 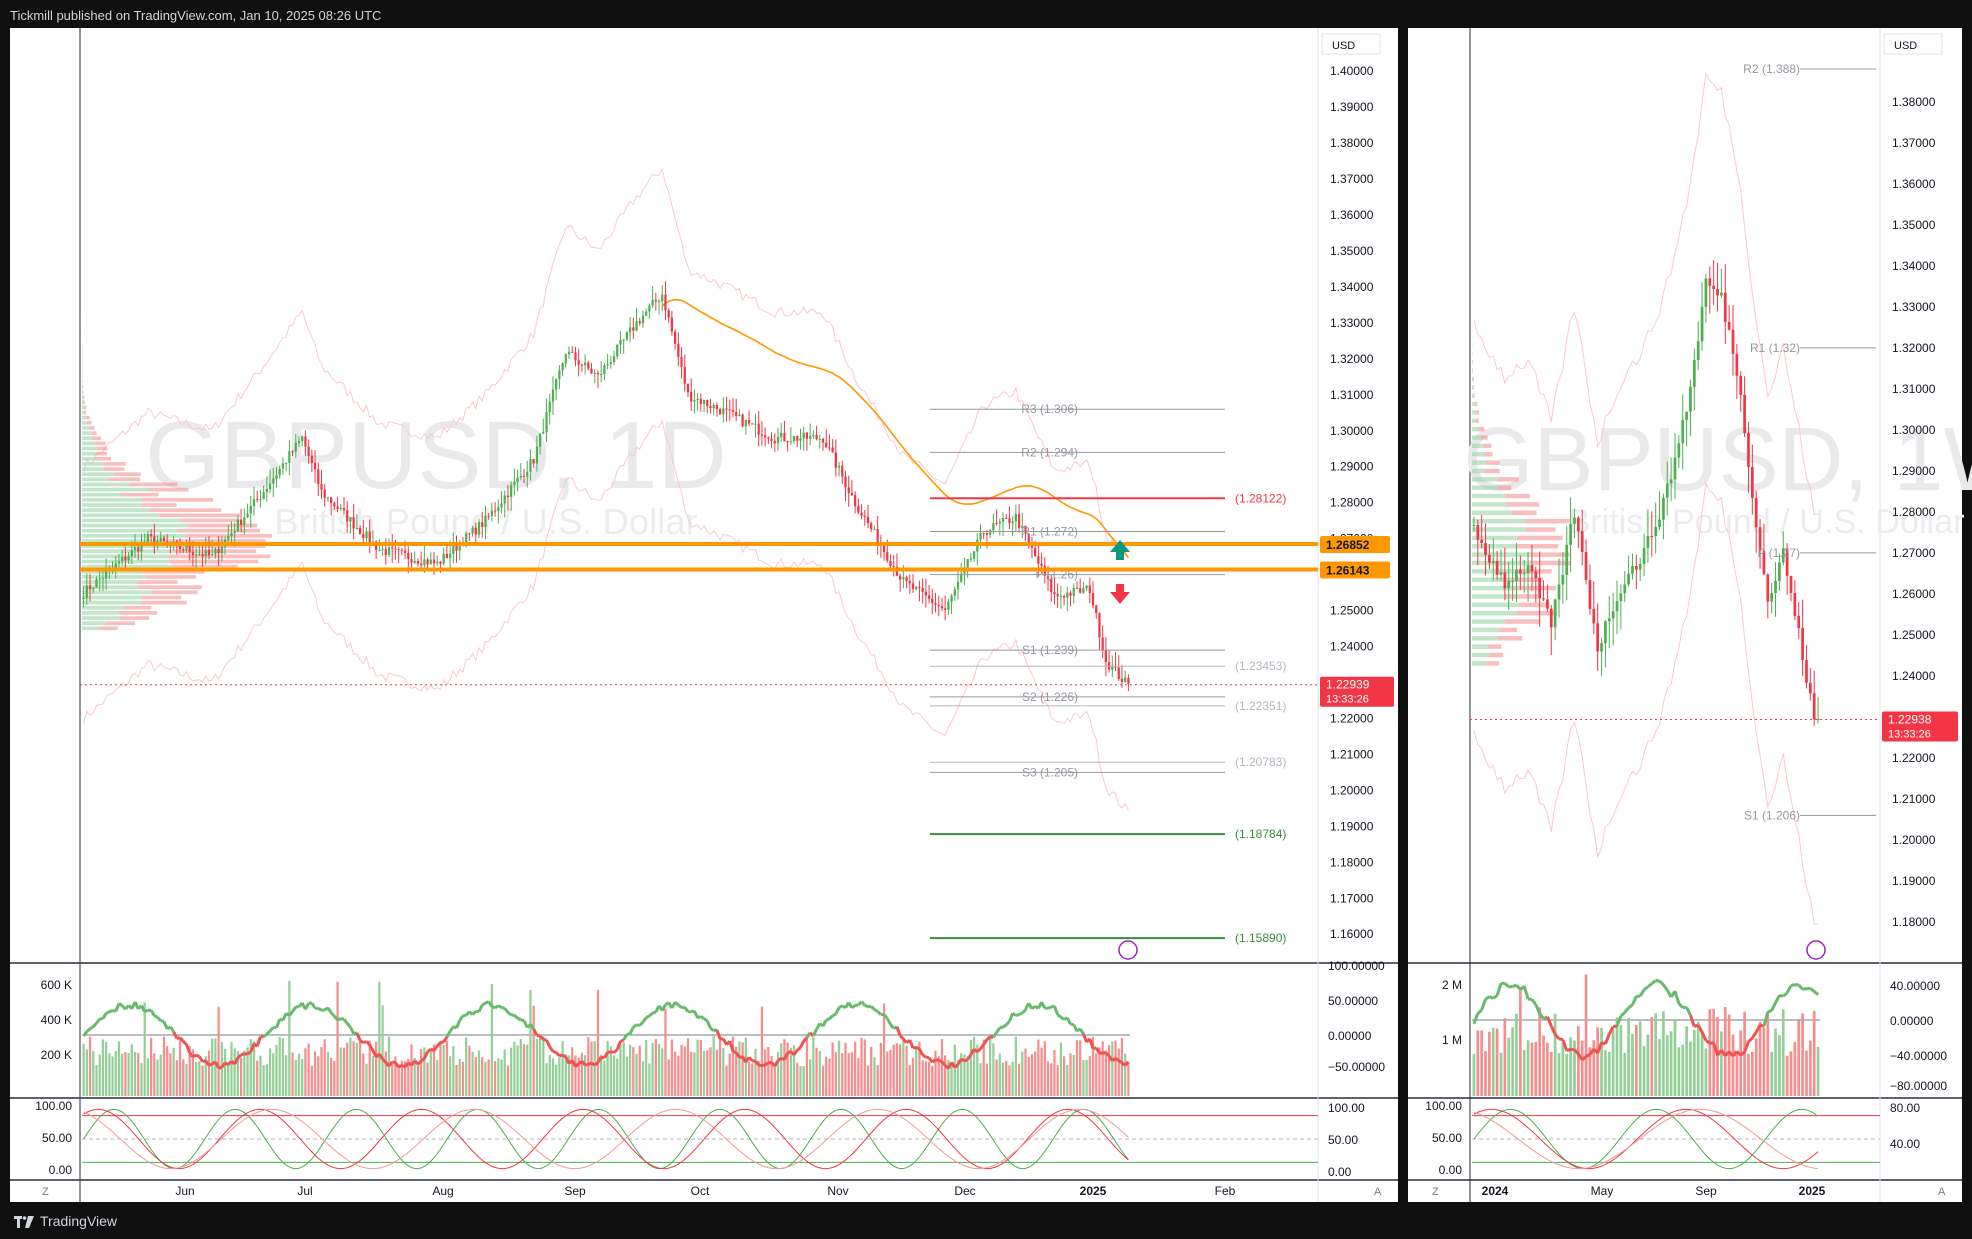 What do you see at coordinates (1706, 1191) in the screenshot?
I see `time-axis-label: Sep` at bounding box center [1706, 1191].